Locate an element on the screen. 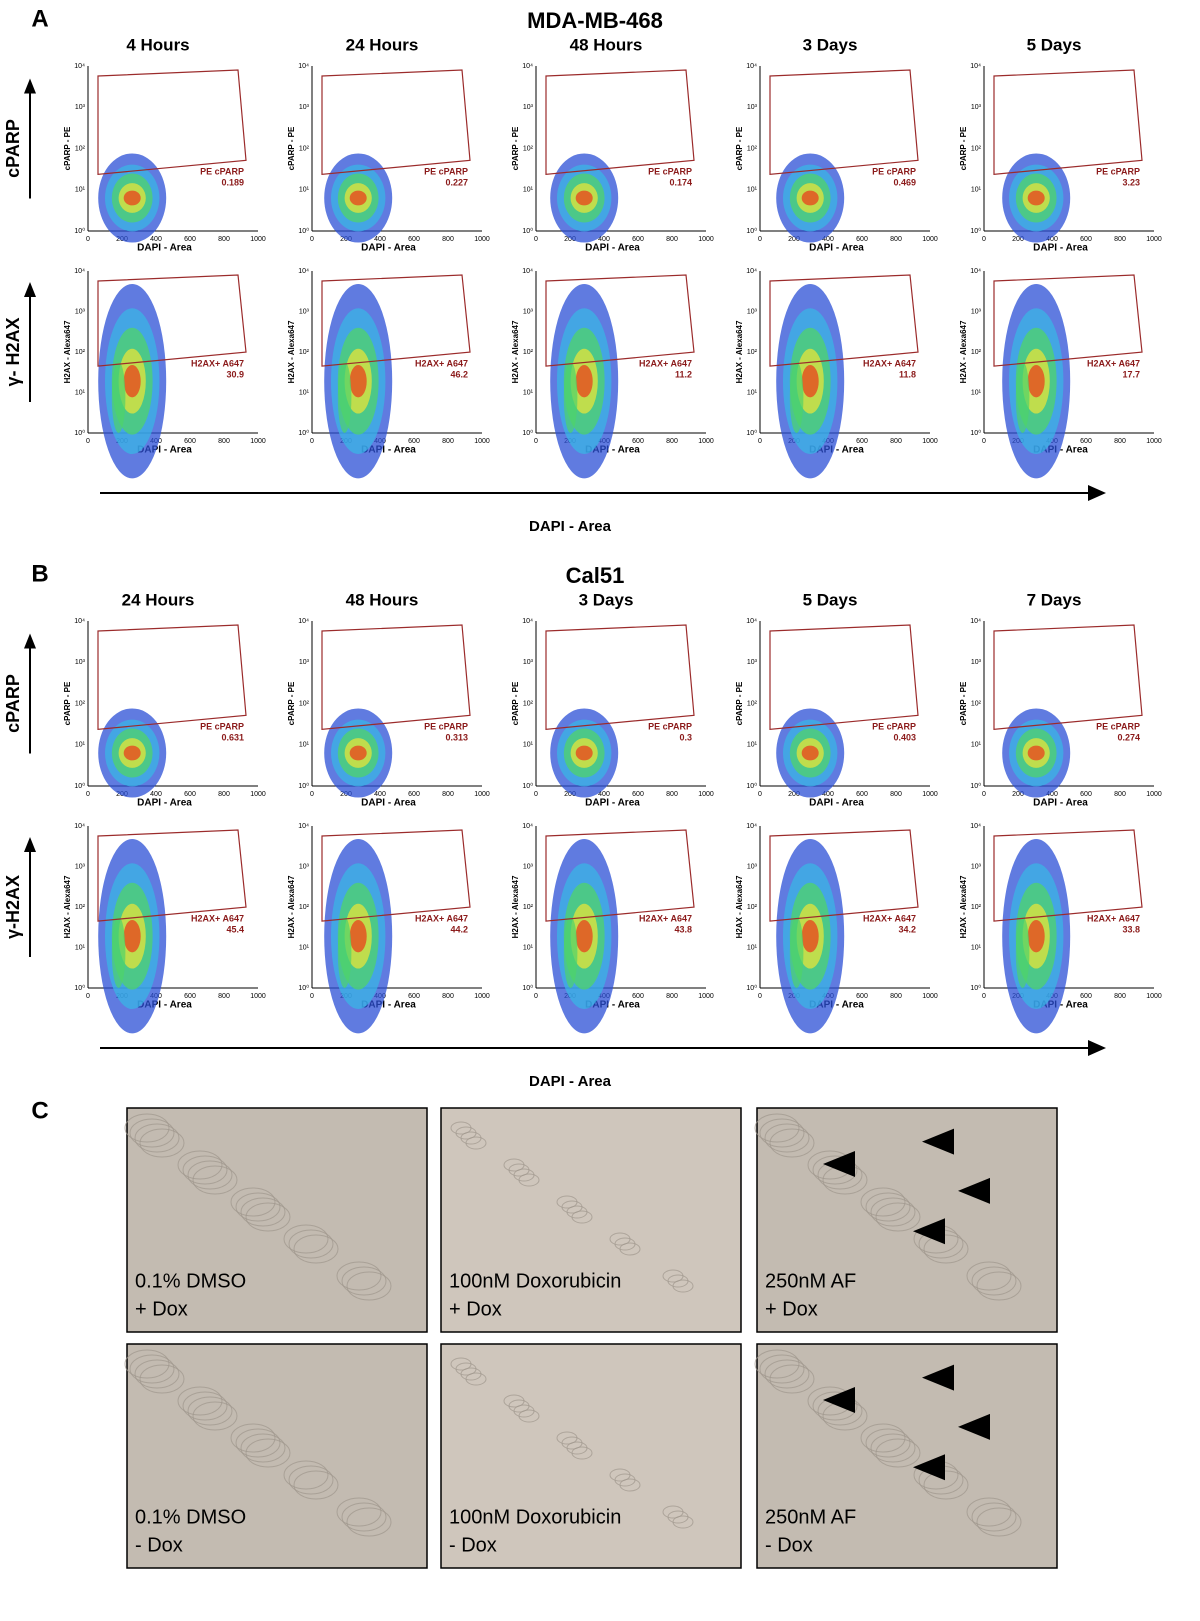  gate-name: PE cPARP is located at coordinates (1118, 727).